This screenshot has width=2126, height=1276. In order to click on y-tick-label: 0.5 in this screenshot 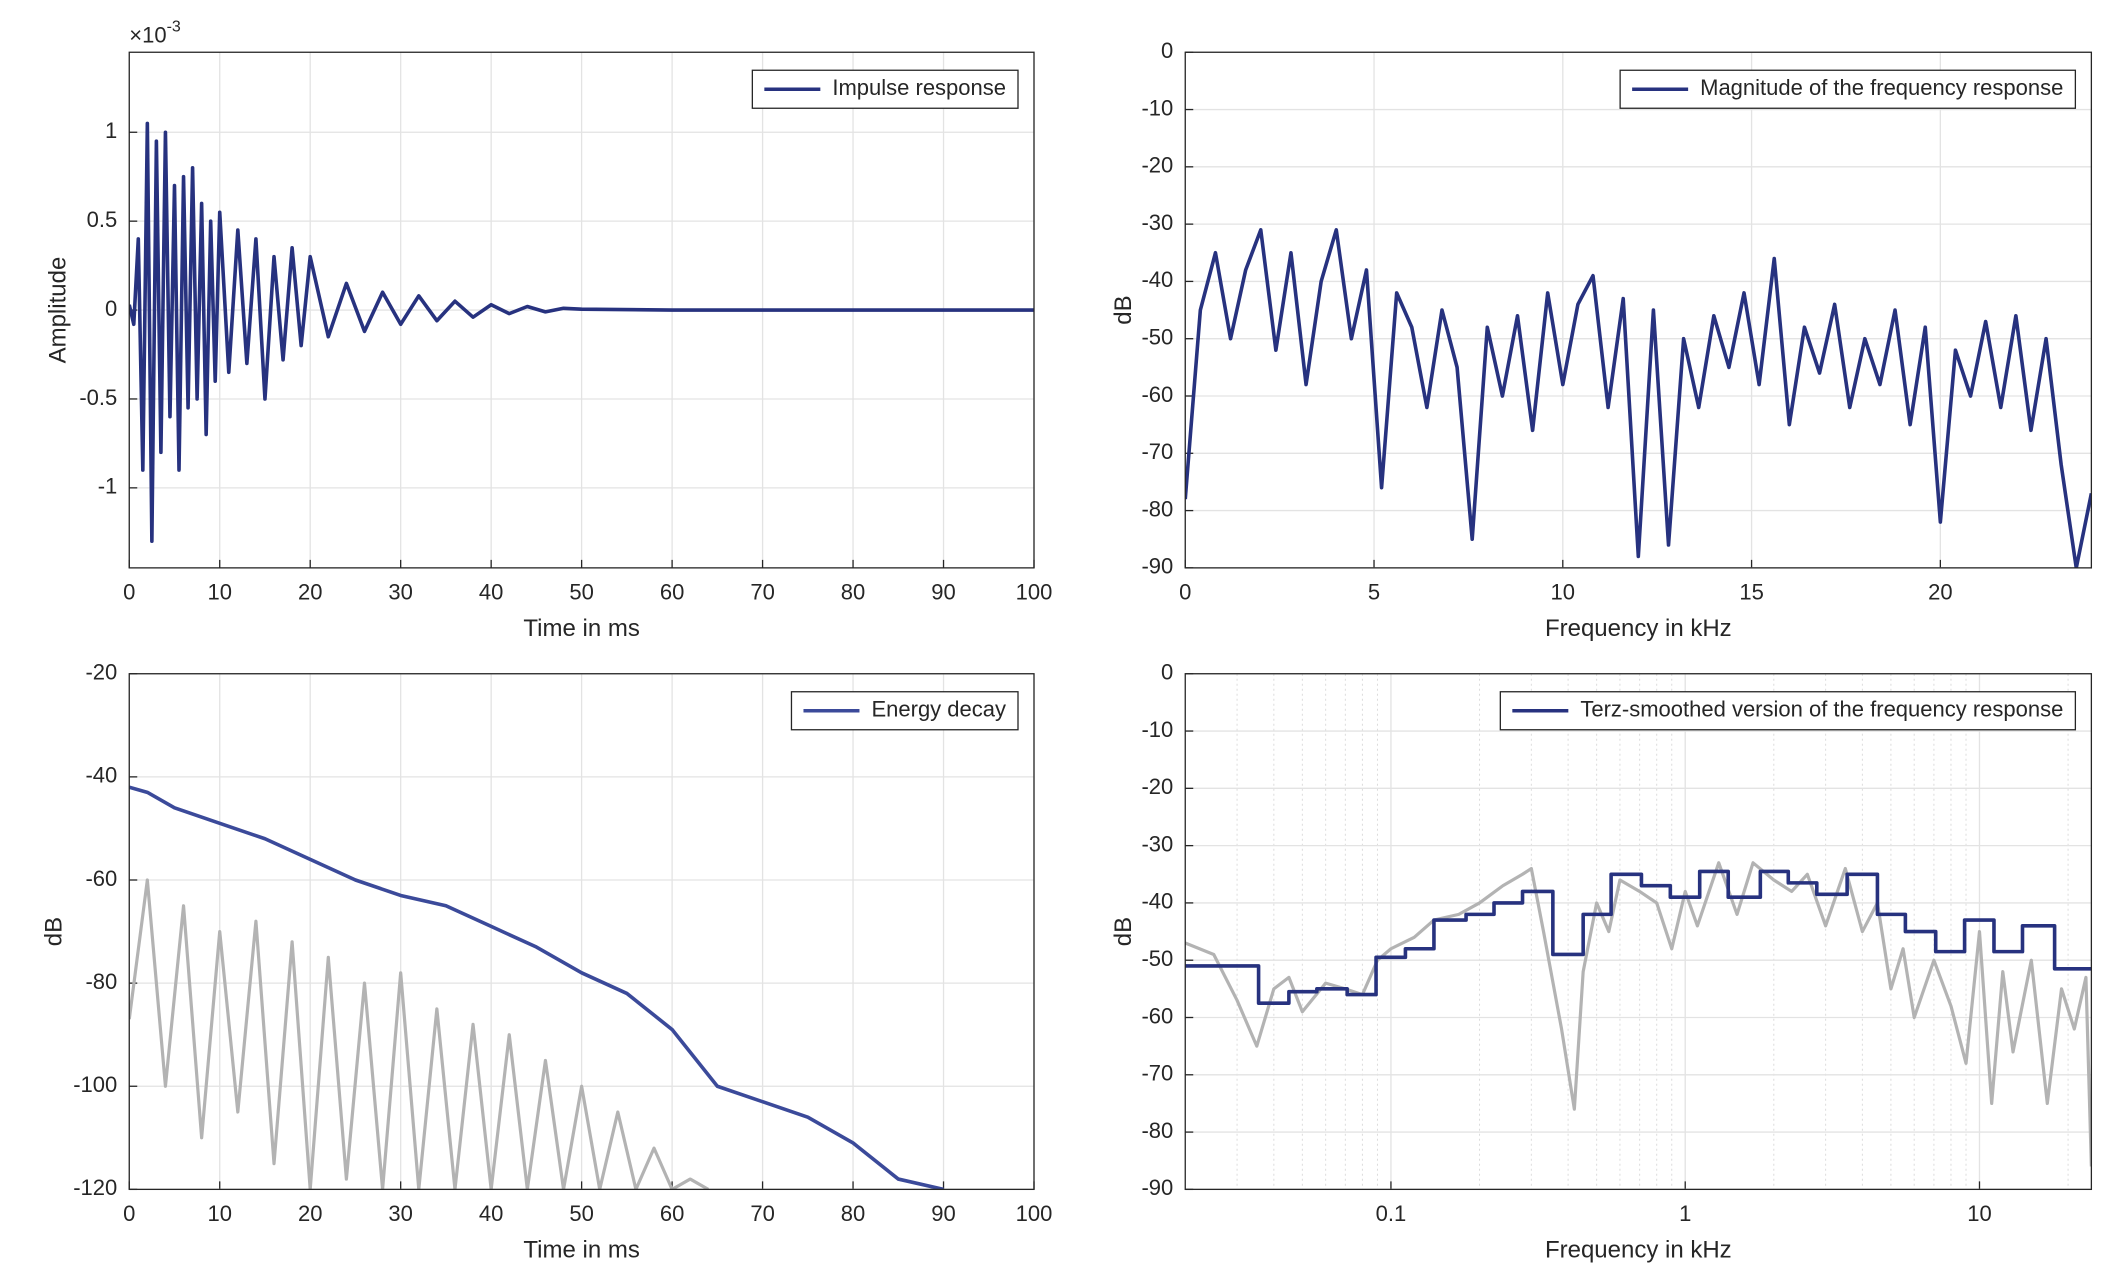, I will do `click(102, 219)`.